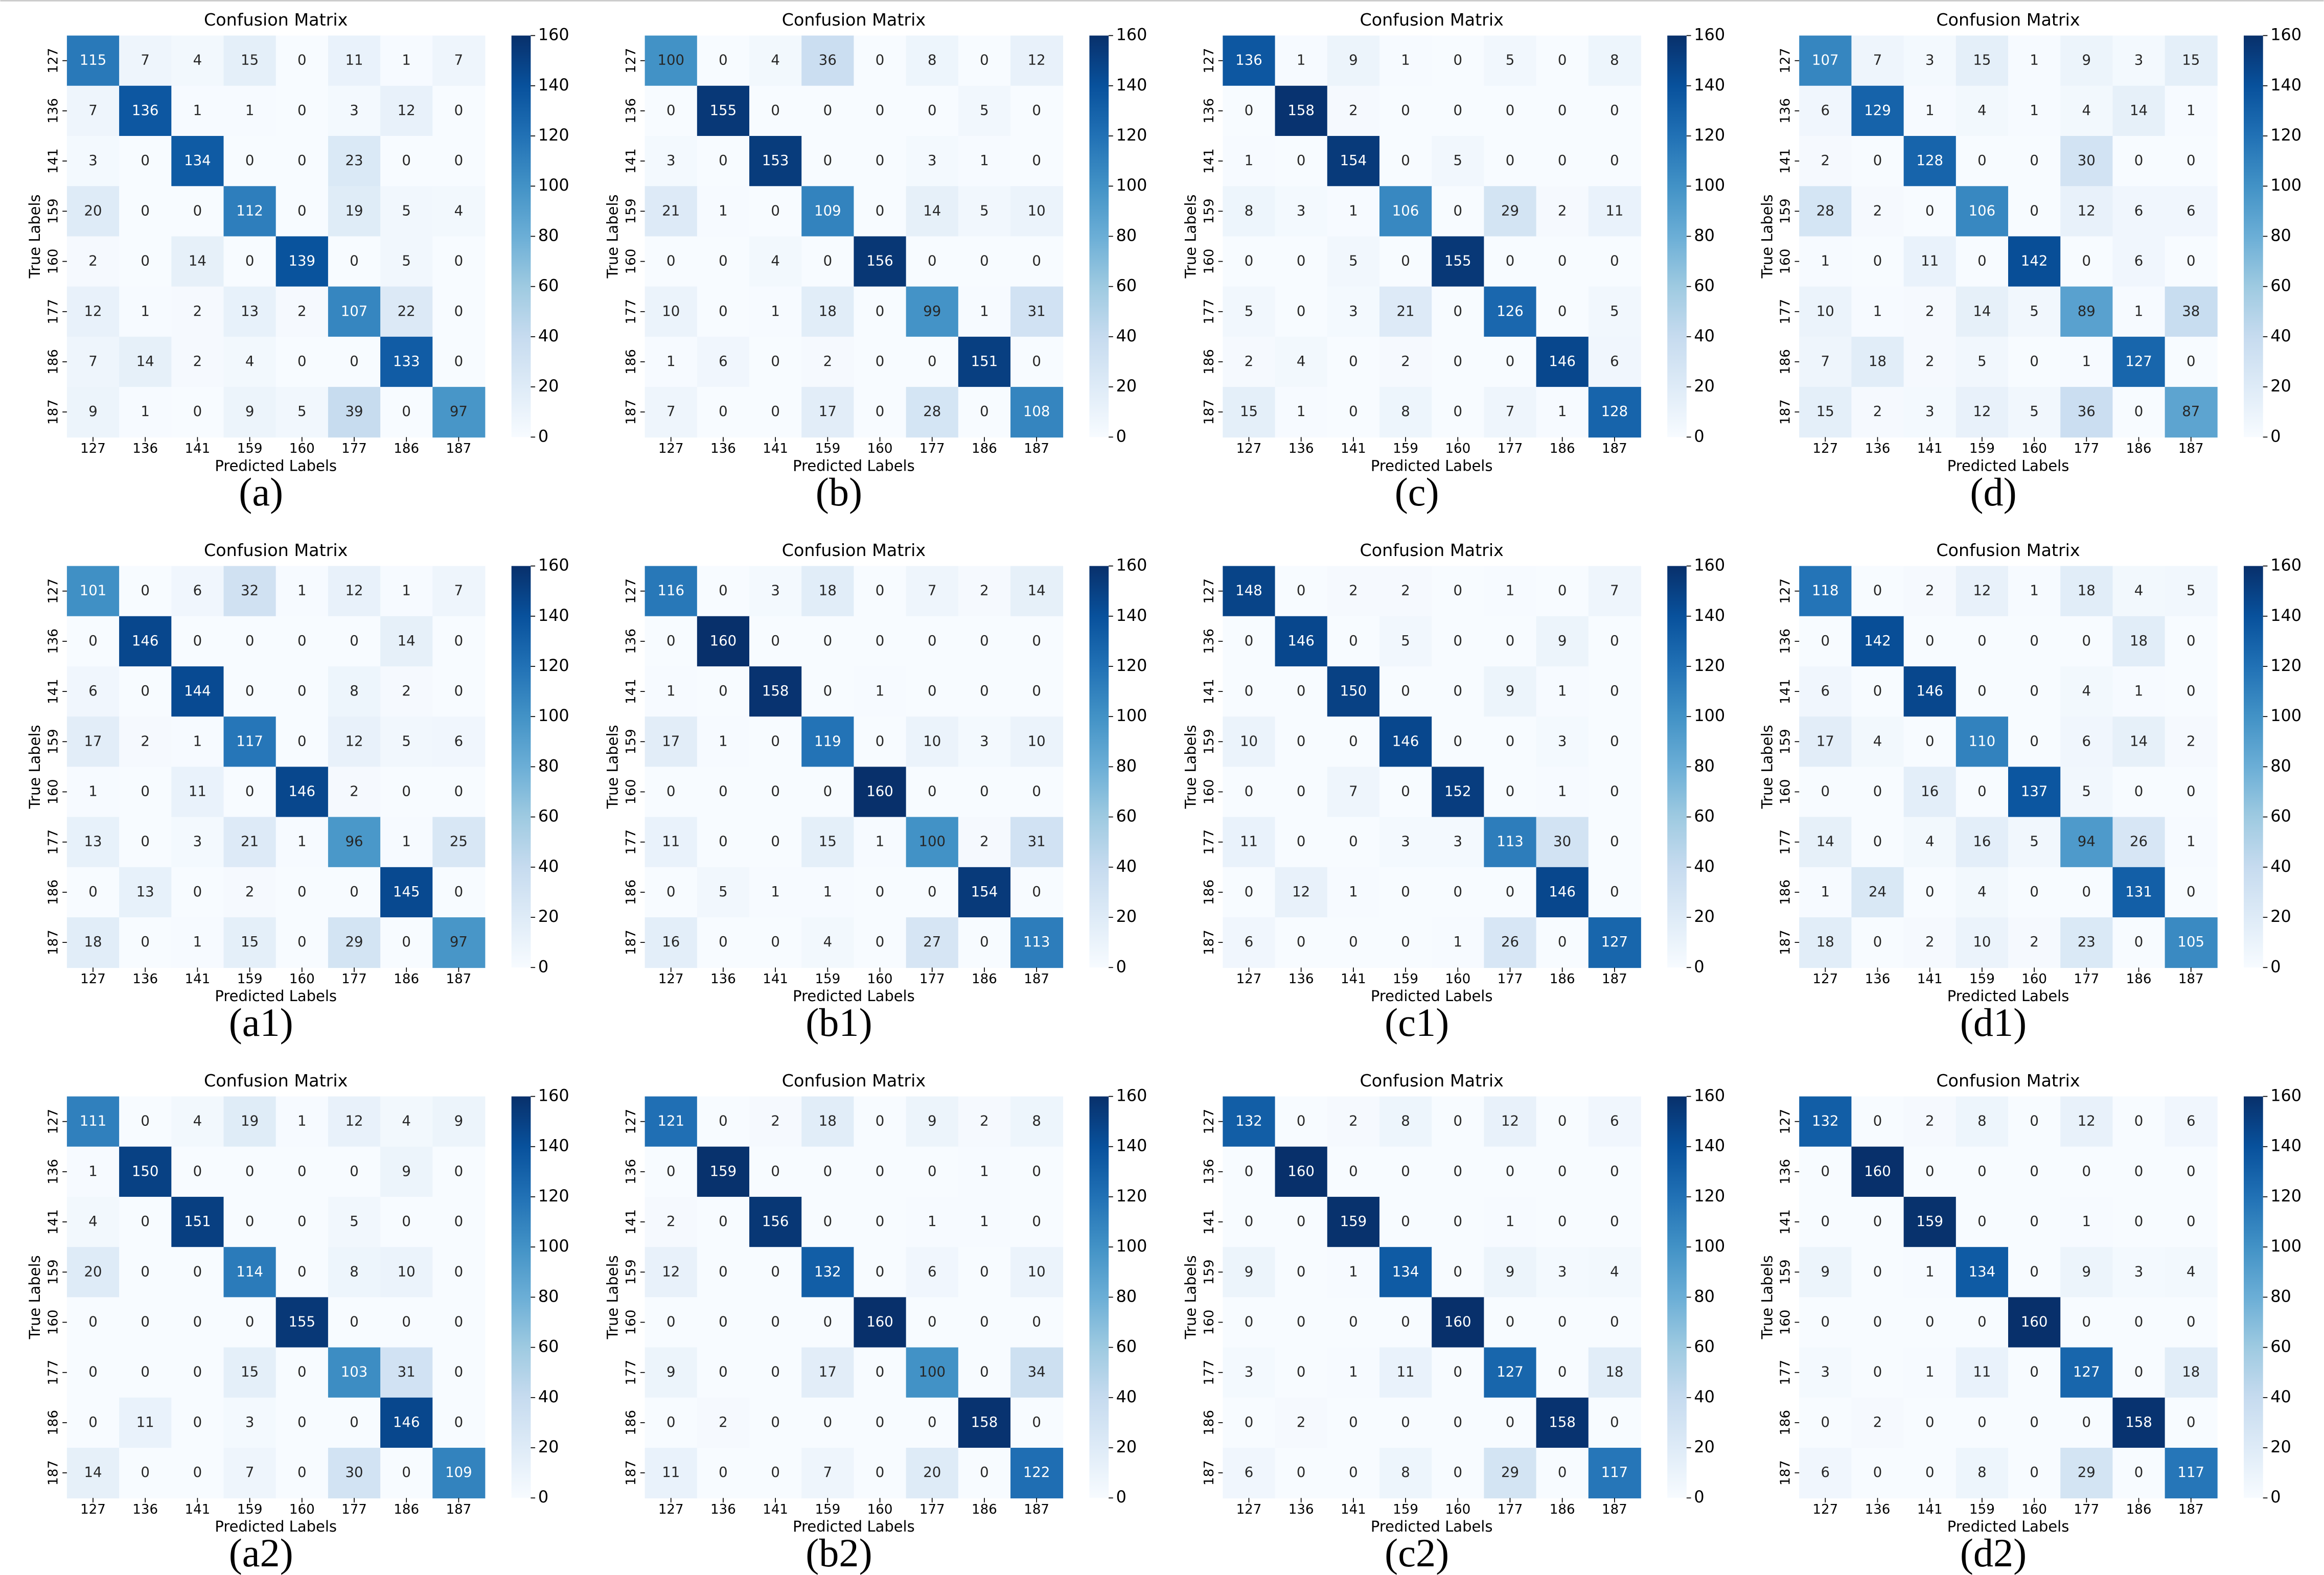 The width and height of the screenshot is (2324, 1575). I want to click on cell-value: 128, so click(1614, 411).